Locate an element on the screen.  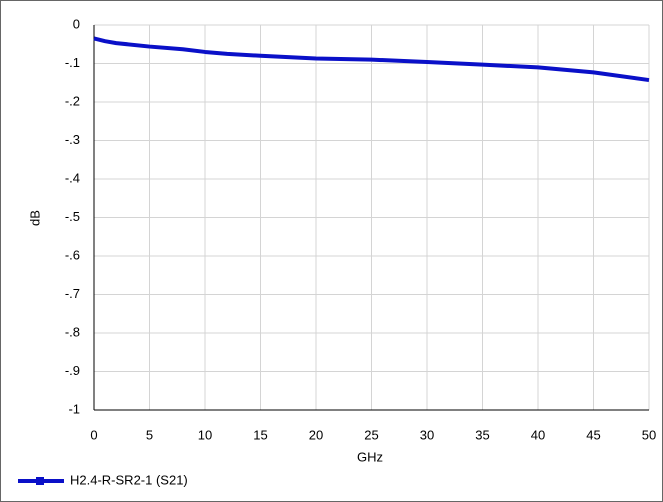
y-tick-label: -.1 is located at coordinates (72, 62).